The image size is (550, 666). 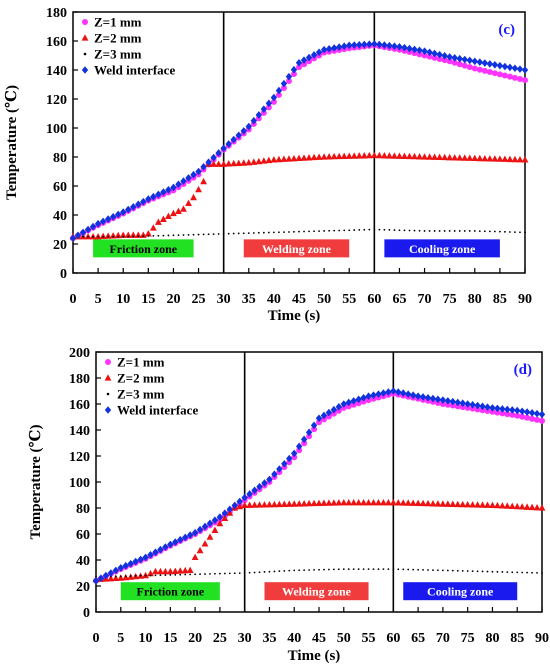 What do you see at coordinates (143, 249) in the screenshot?
I see `zone-label: Friction zone` at bounding box center [143, 249].